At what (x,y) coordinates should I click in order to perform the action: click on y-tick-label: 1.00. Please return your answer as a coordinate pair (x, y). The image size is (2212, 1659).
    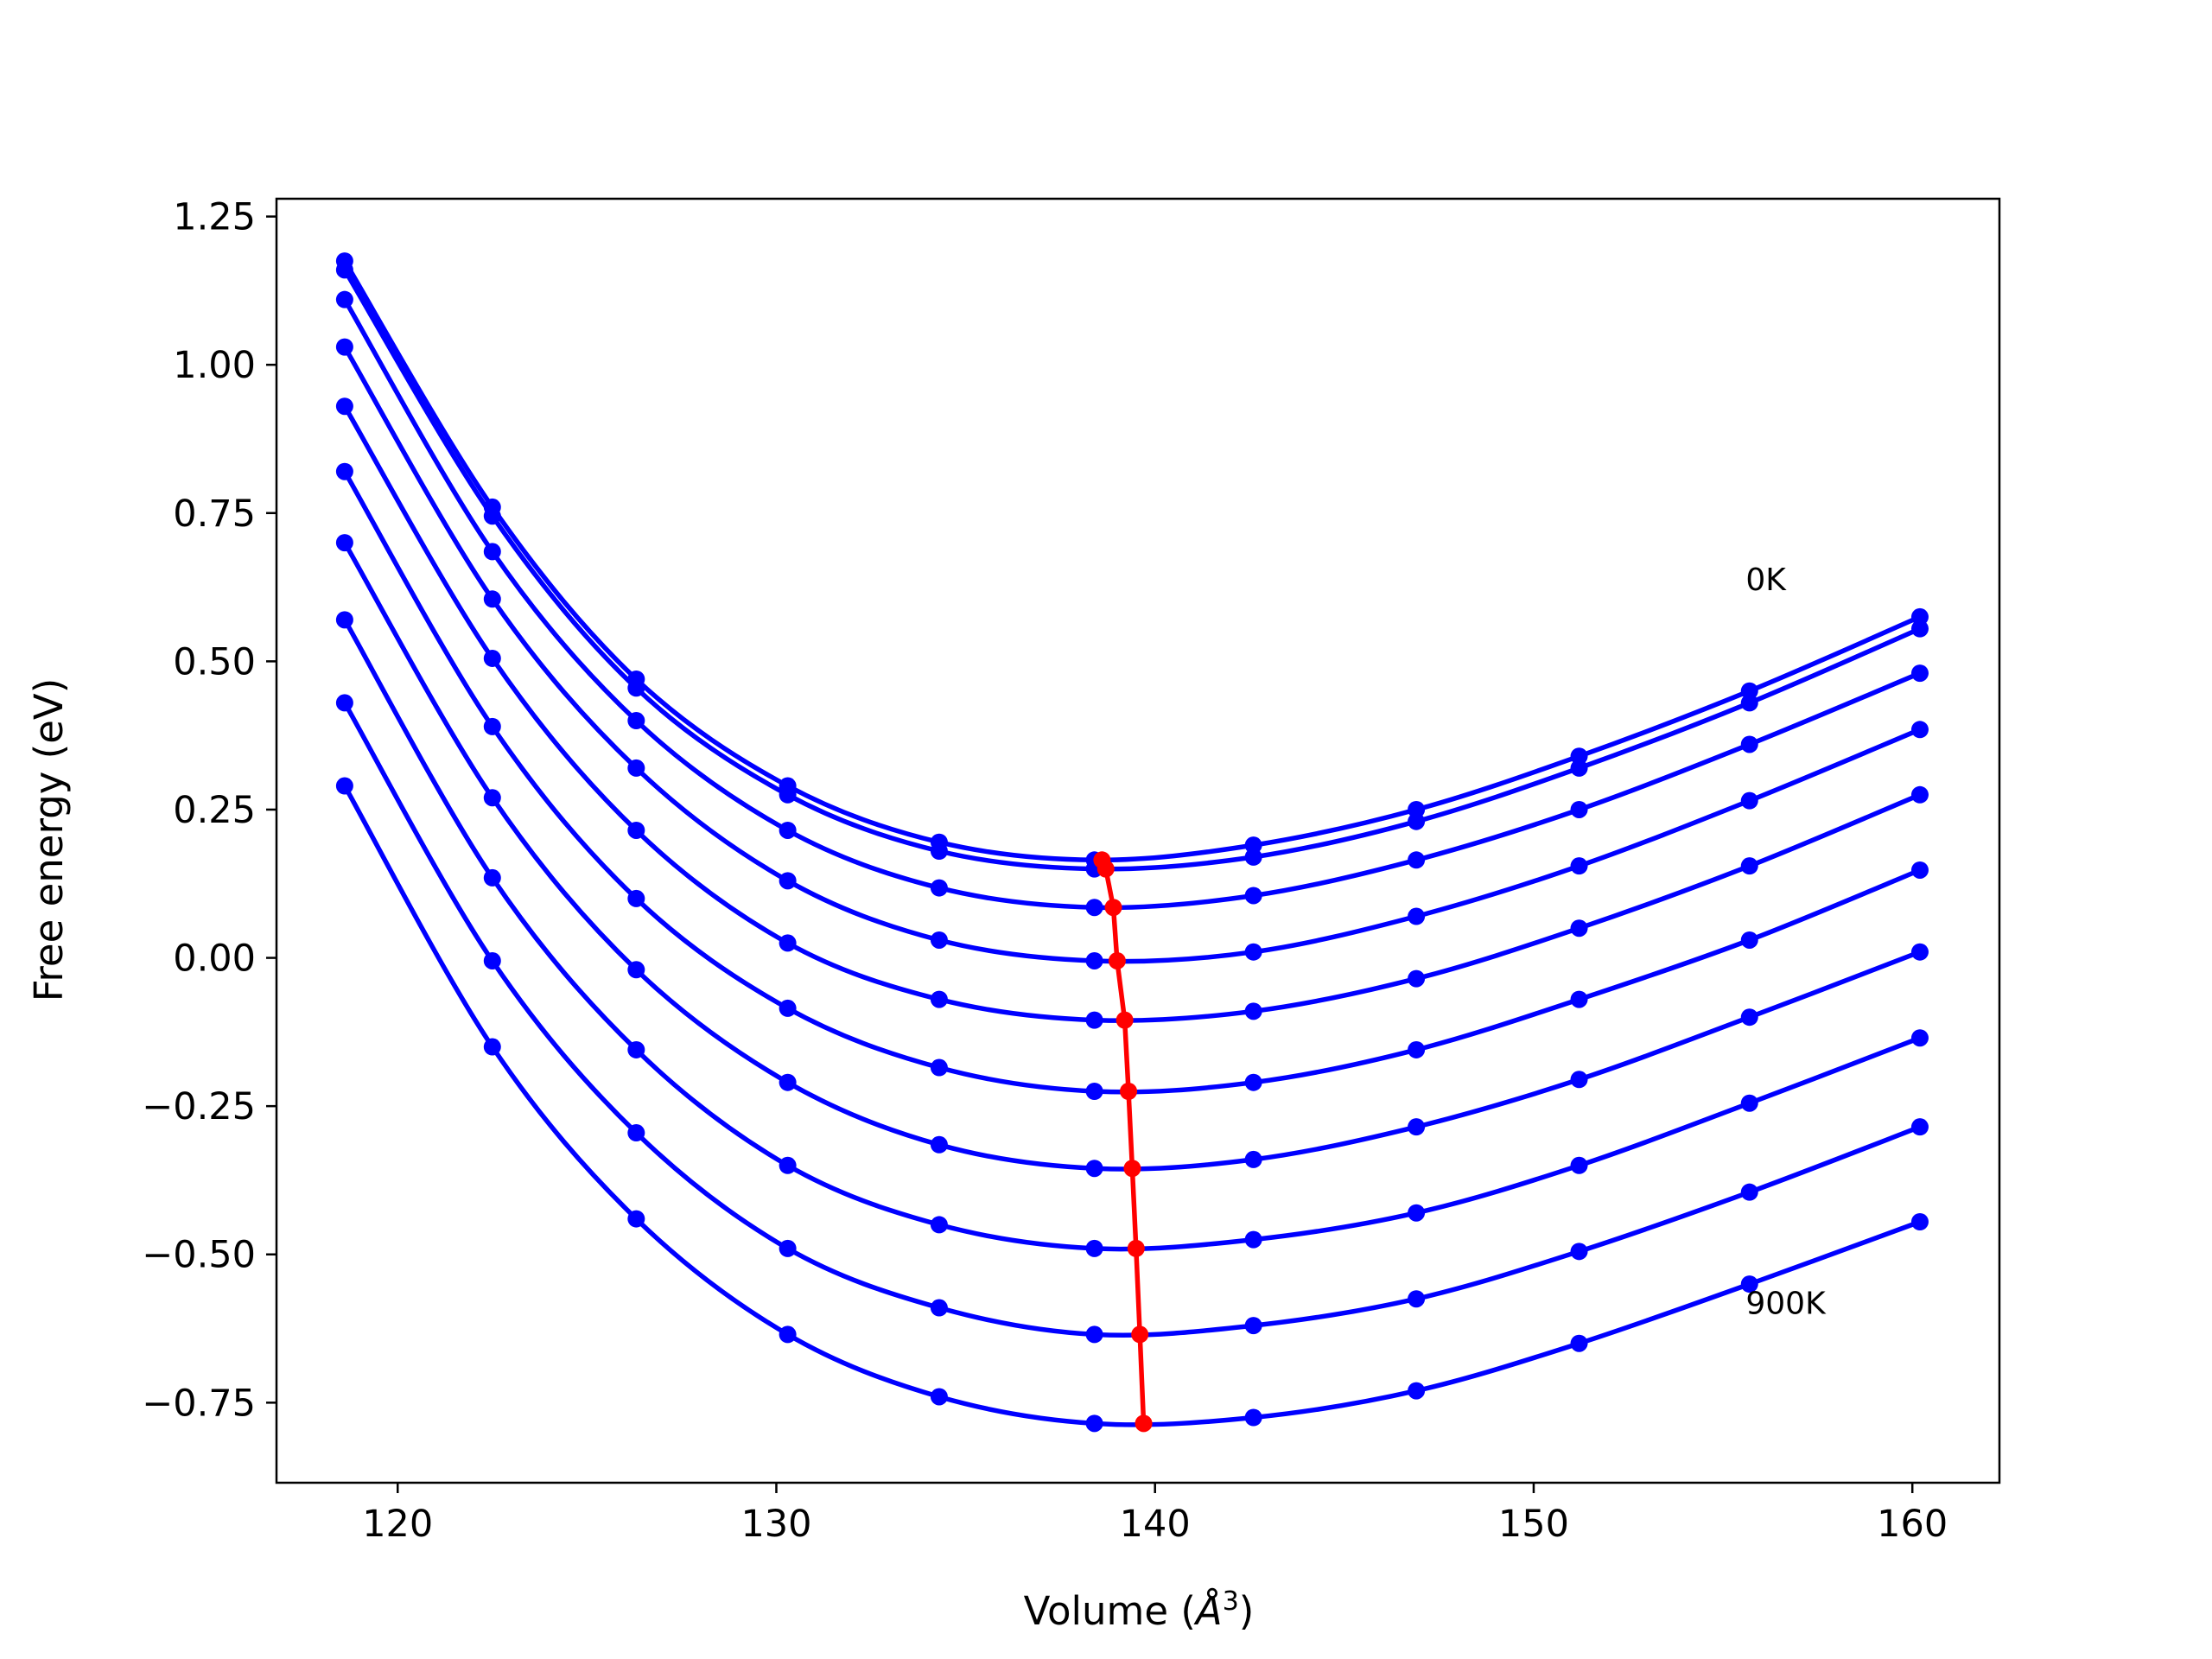
    Looking at the image, I should click on (214, 365).